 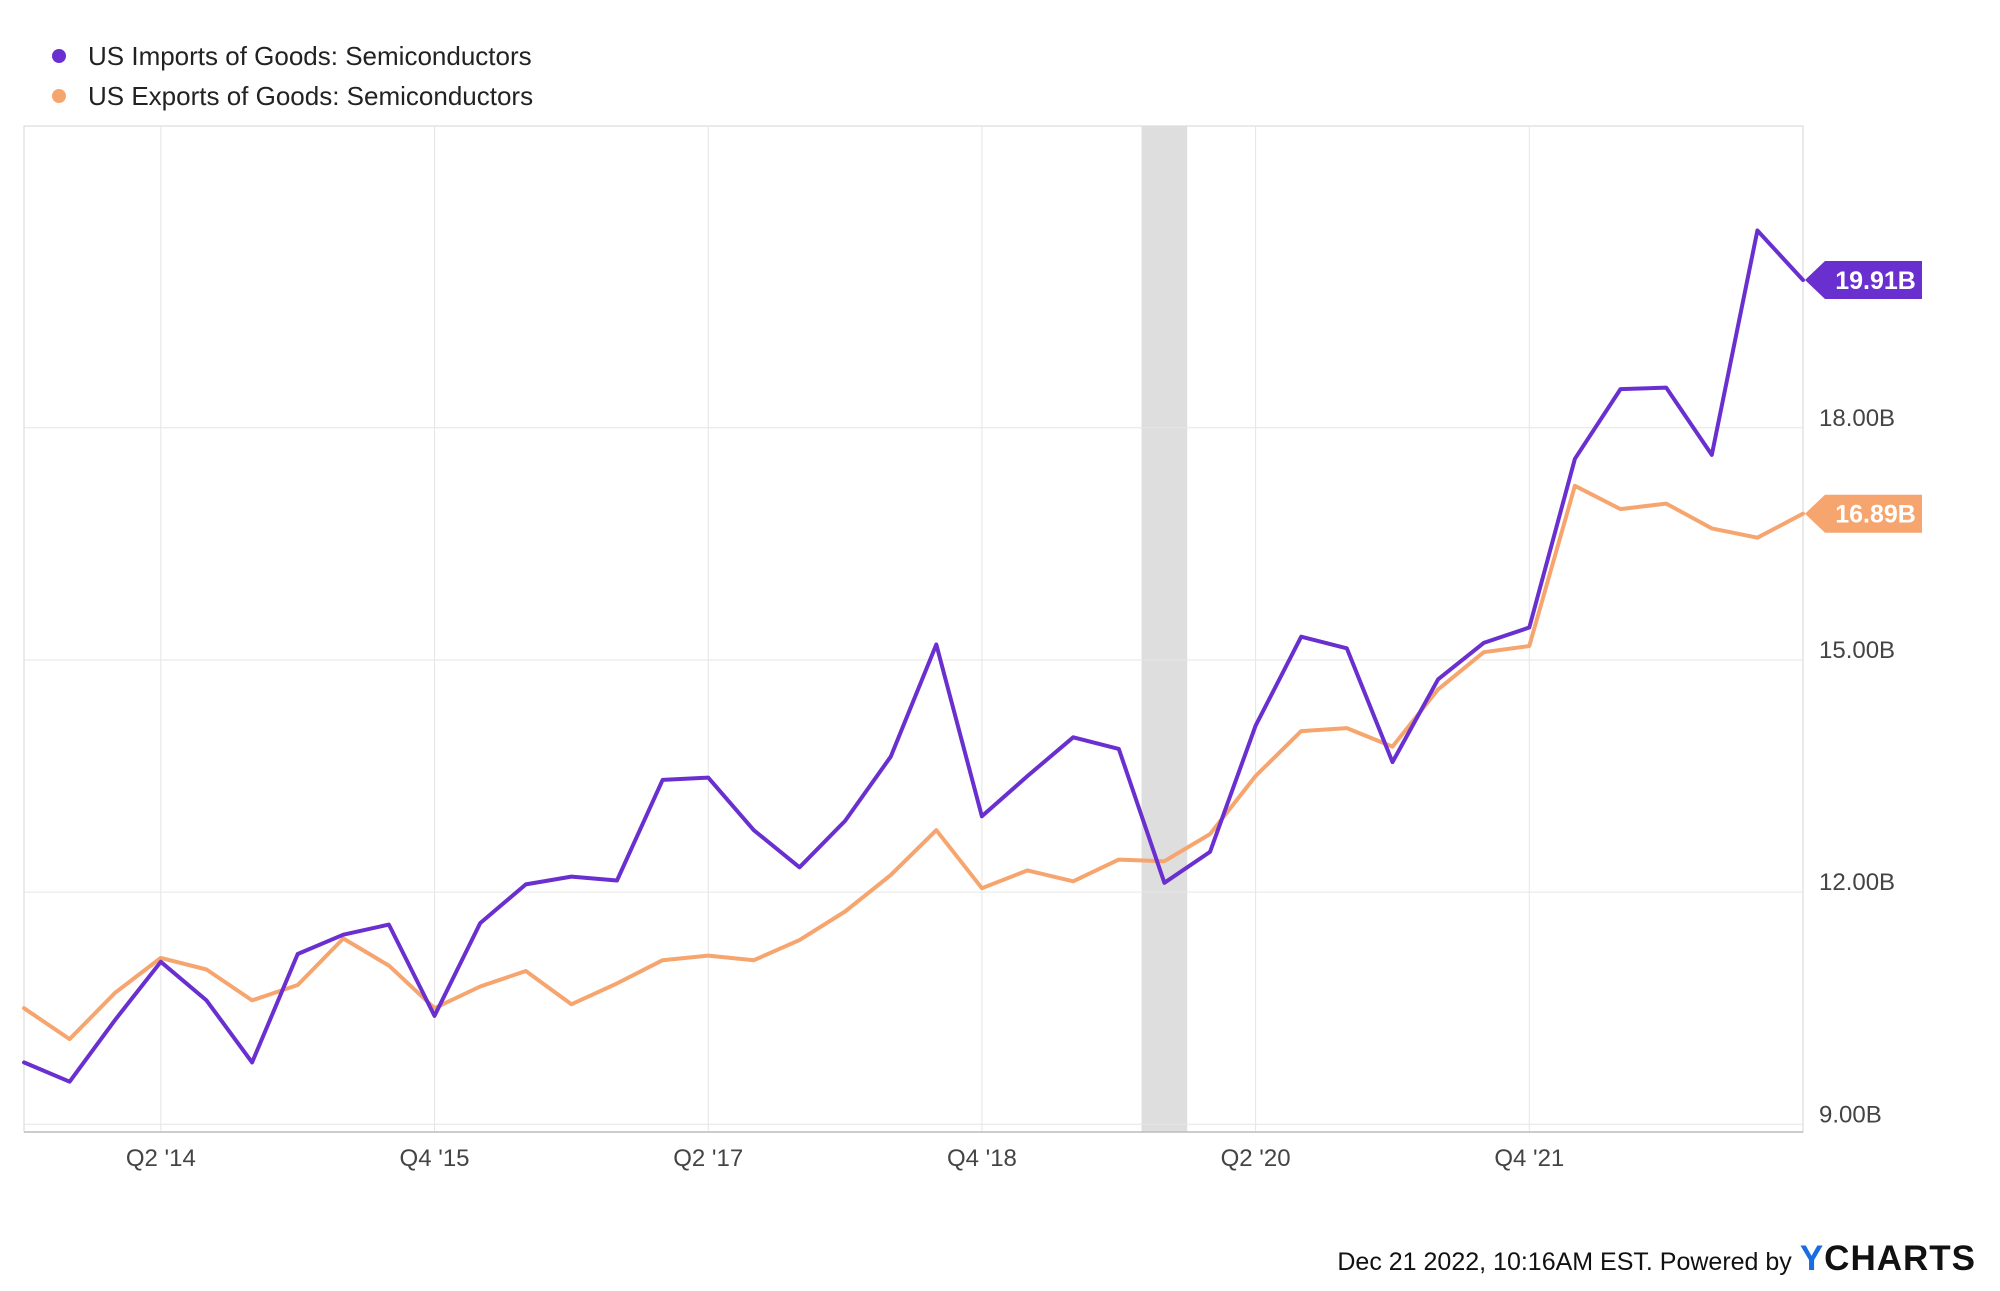 I want to click on exports-last-value-tag, so click(x=1863, y=513).